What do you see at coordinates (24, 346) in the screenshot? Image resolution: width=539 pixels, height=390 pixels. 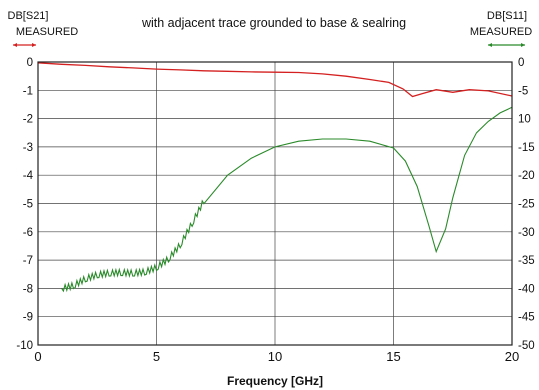 I see `left-tick-label: -10` at bounding box center [24, 346].